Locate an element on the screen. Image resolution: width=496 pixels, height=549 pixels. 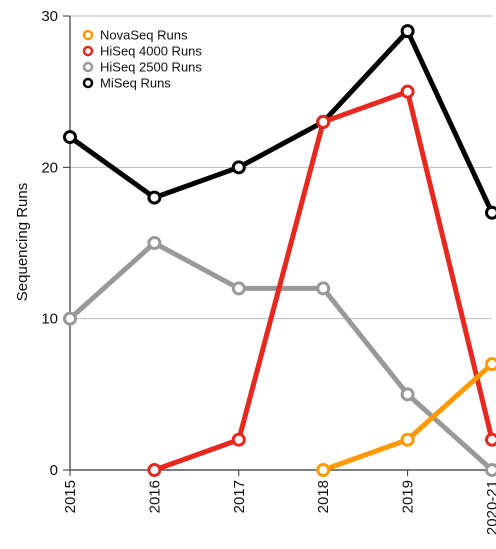
x-tick-label: 2018 is located at coordinates (323, 496).